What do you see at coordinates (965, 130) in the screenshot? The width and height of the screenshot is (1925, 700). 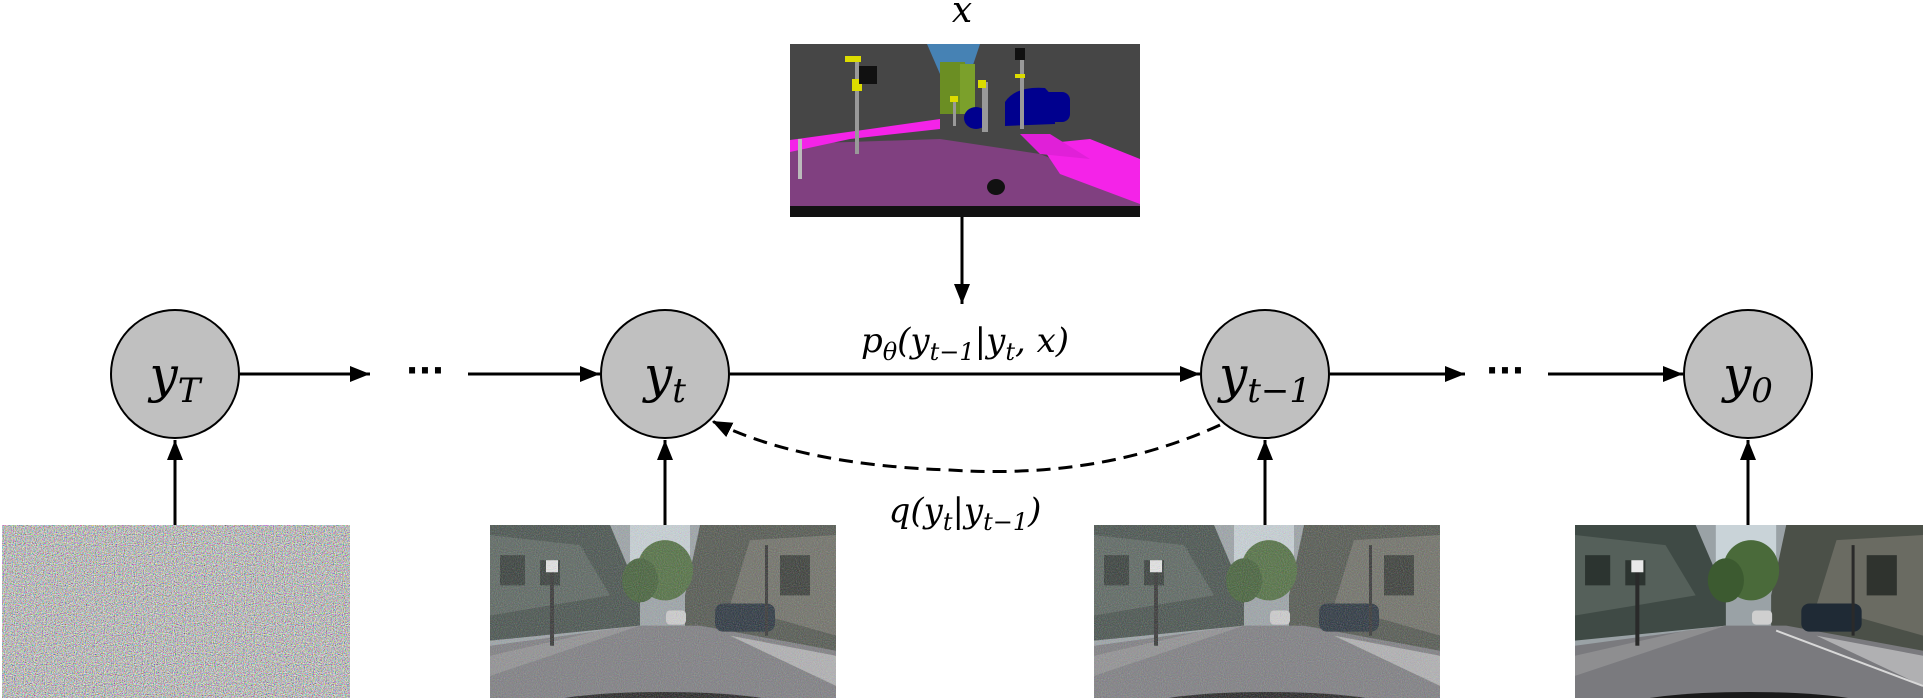 I see `segmentation-map-image` at bounding box center [965, 130].